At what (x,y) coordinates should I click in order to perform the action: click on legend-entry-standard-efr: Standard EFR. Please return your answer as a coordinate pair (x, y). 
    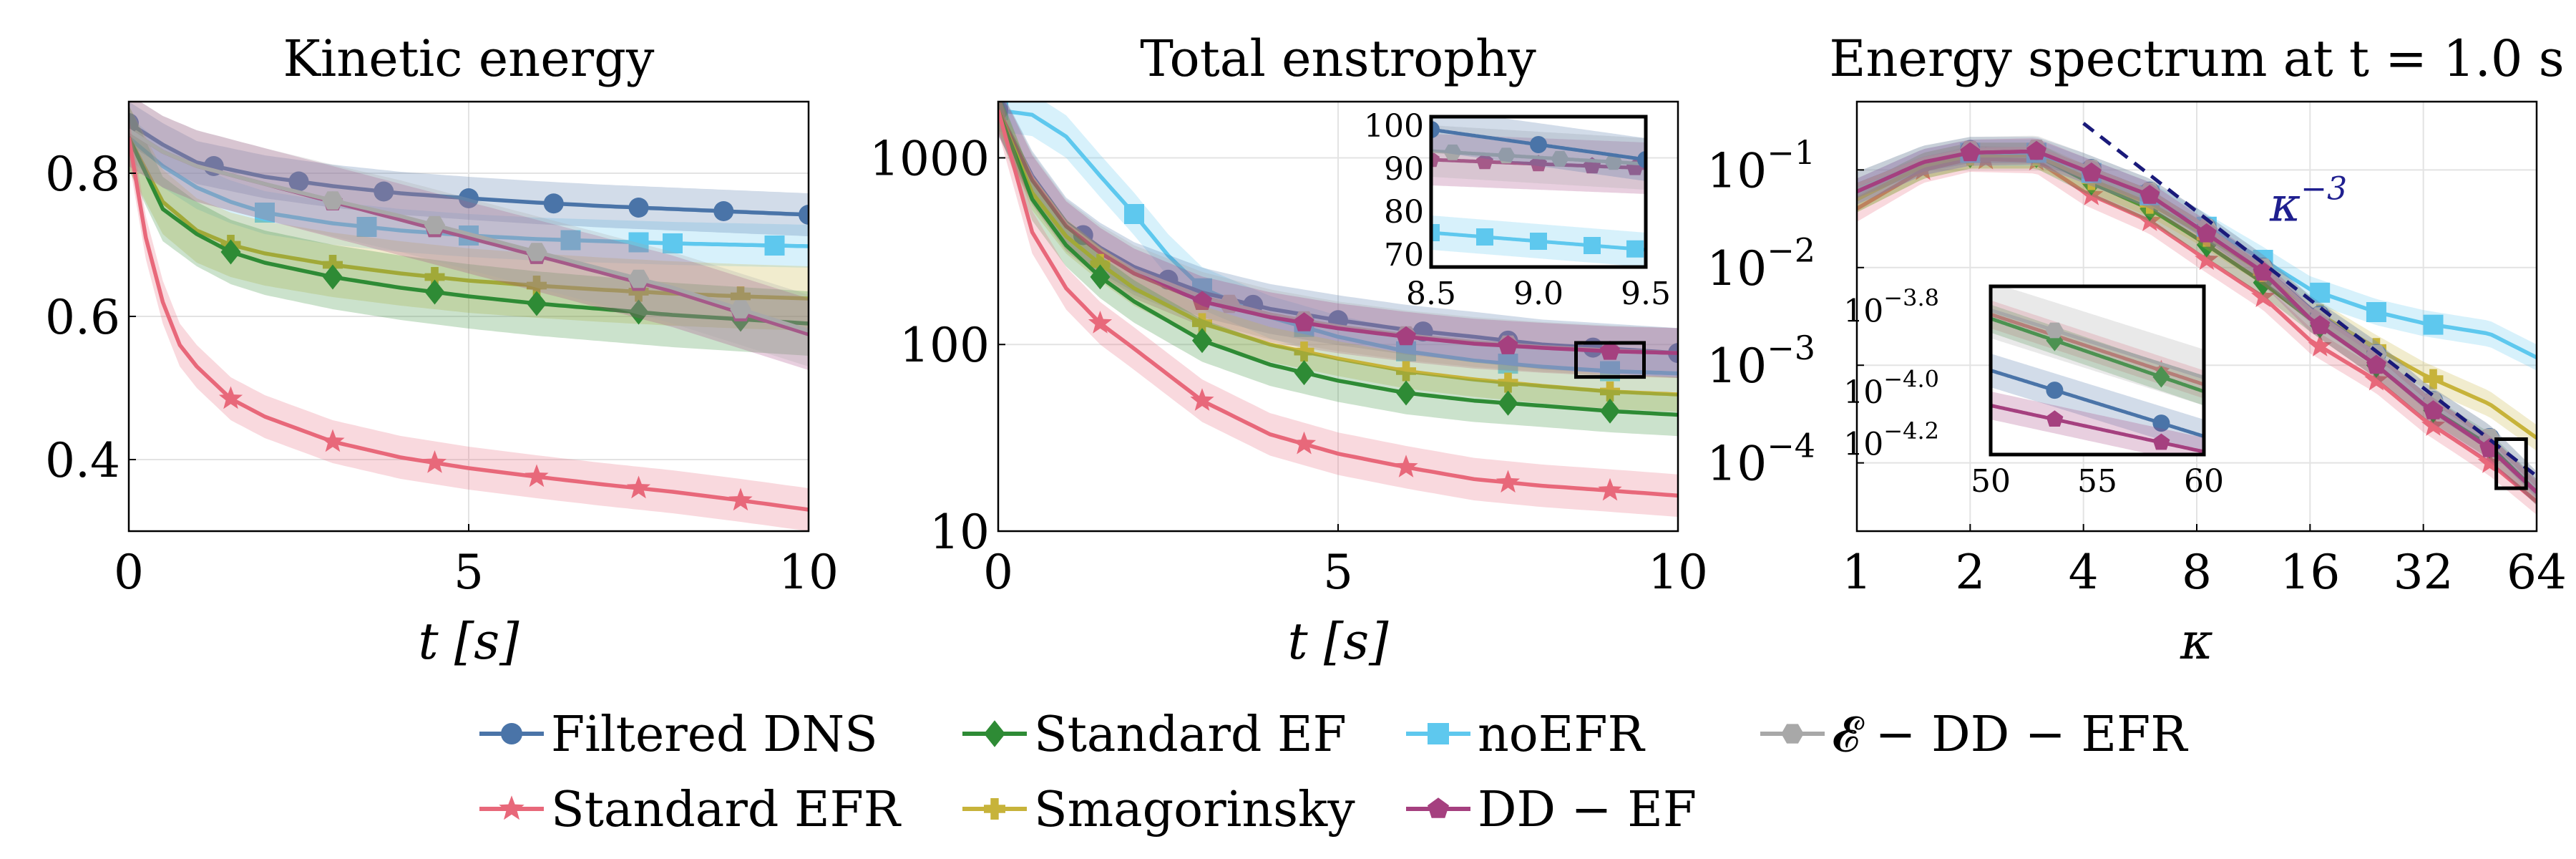
    Looking at the image, I should click on (690, 810).